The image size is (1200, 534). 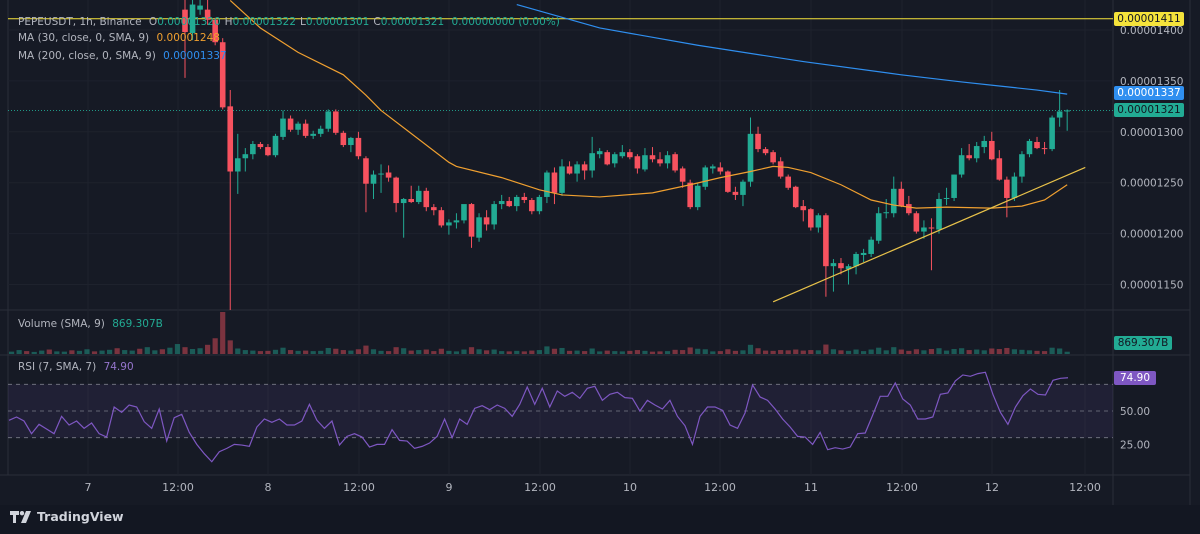 I want to click on tradingview-logo: TradingView, so click(x=67, y=516).